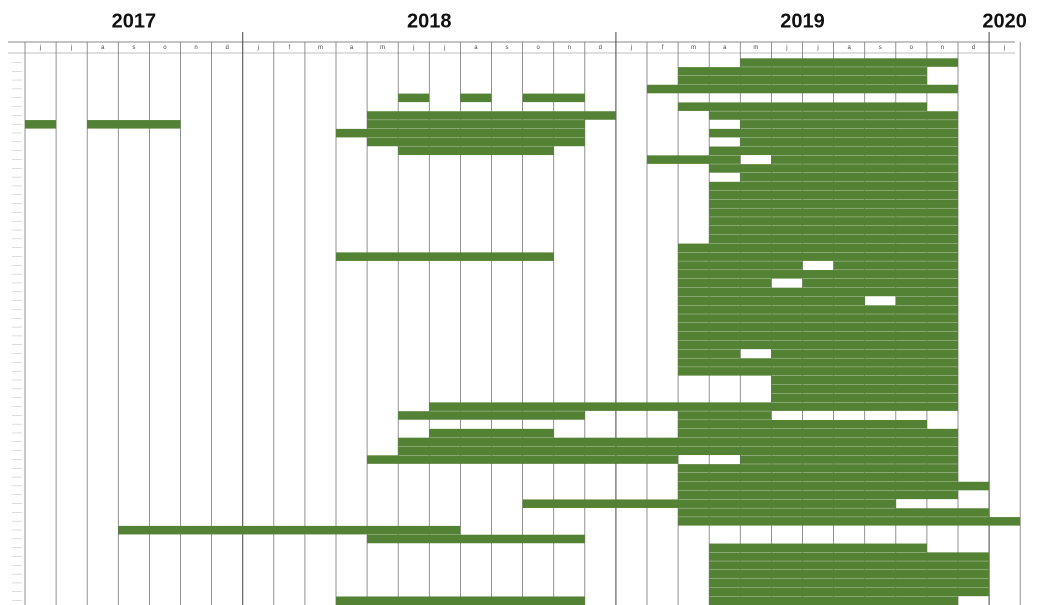 This screenshot has width=1056, height=605. Describe the element at coordinates (507, 48) in the screenshot. I see `month-label: s` at that location.